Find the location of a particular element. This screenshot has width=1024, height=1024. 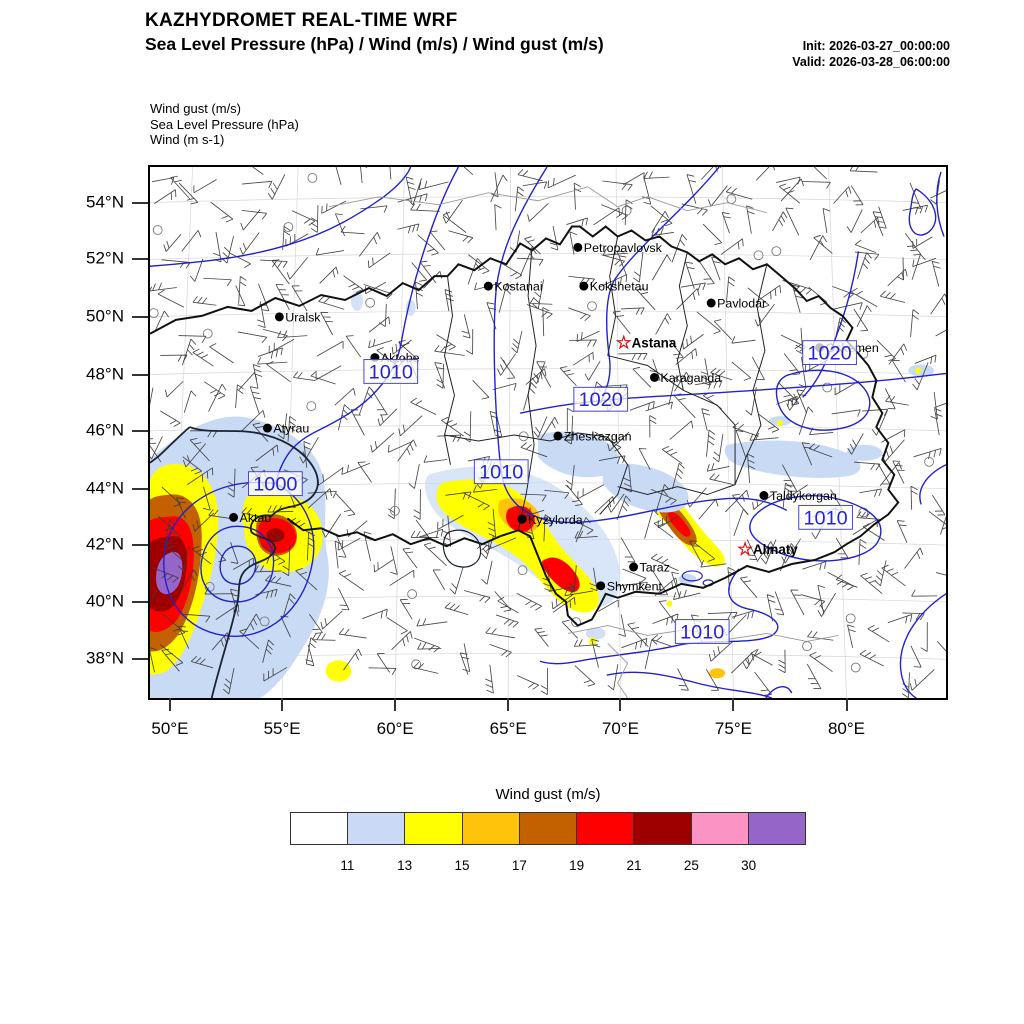

colorbar-tick-label: 25 is located at coordinates (691, 865).